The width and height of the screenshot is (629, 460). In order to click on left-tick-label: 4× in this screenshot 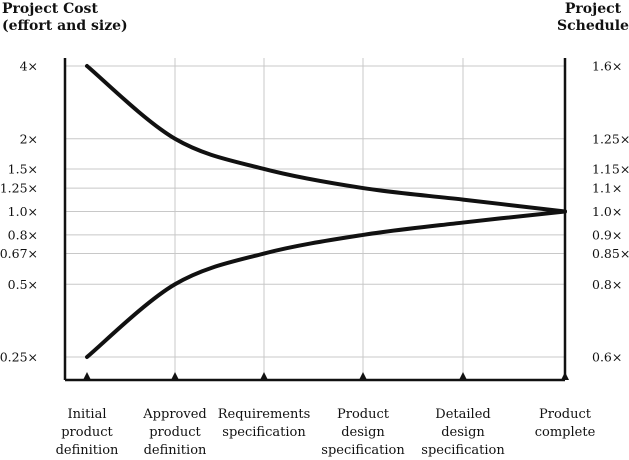, I will do `click(29, 66)`.